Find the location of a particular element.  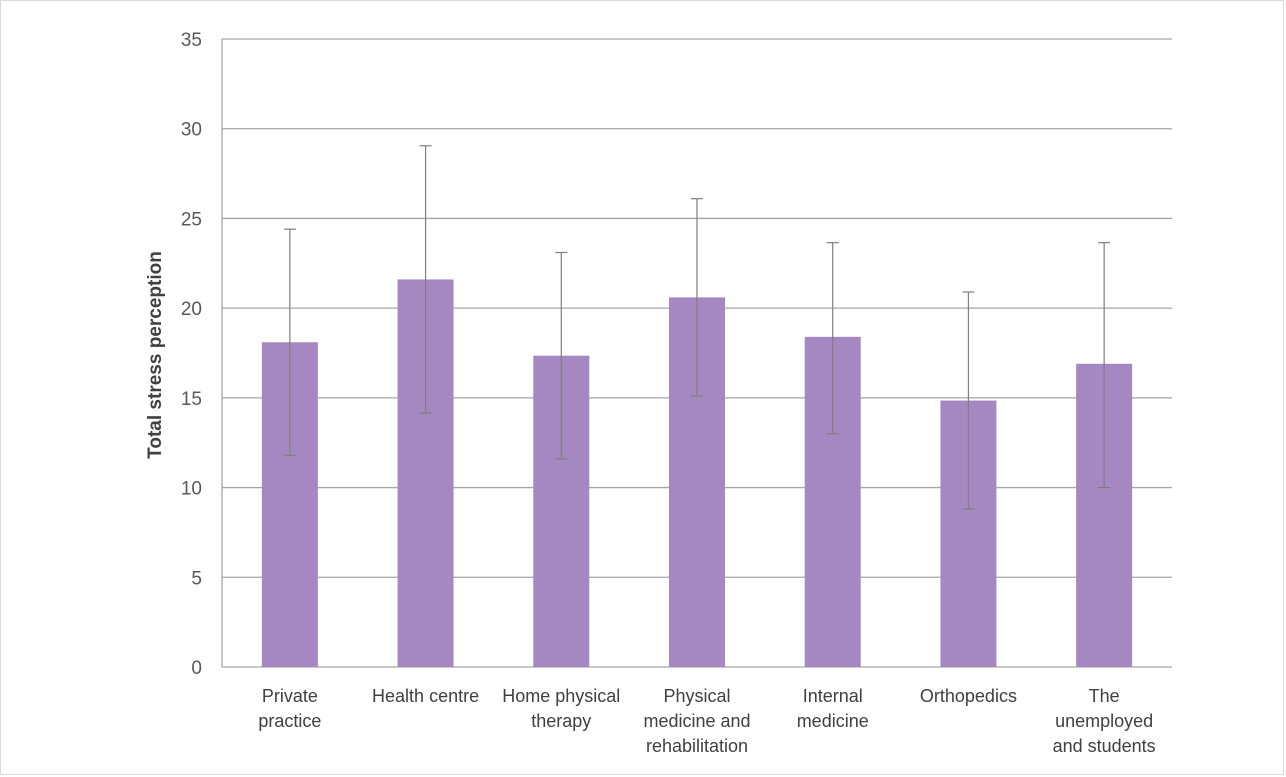

x-category-label-line: Internal is located at coordinates (833, 696).